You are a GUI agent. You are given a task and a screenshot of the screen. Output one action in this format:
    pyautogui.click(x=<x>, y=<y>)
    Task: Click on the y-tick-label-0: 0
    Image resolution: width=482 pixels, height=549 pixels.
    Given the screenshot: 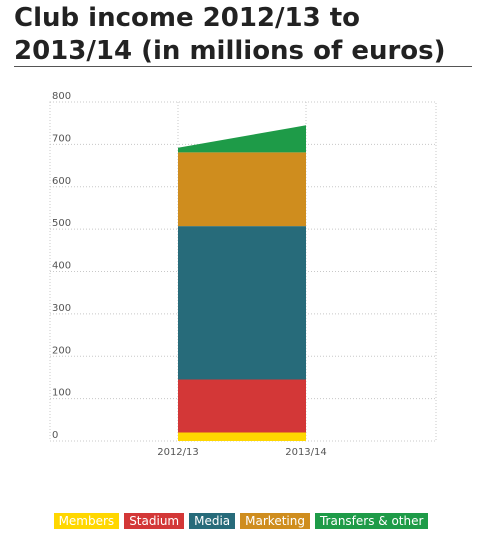 What is the action you would take?
    pyautogui.click(x=55, y=435)
    